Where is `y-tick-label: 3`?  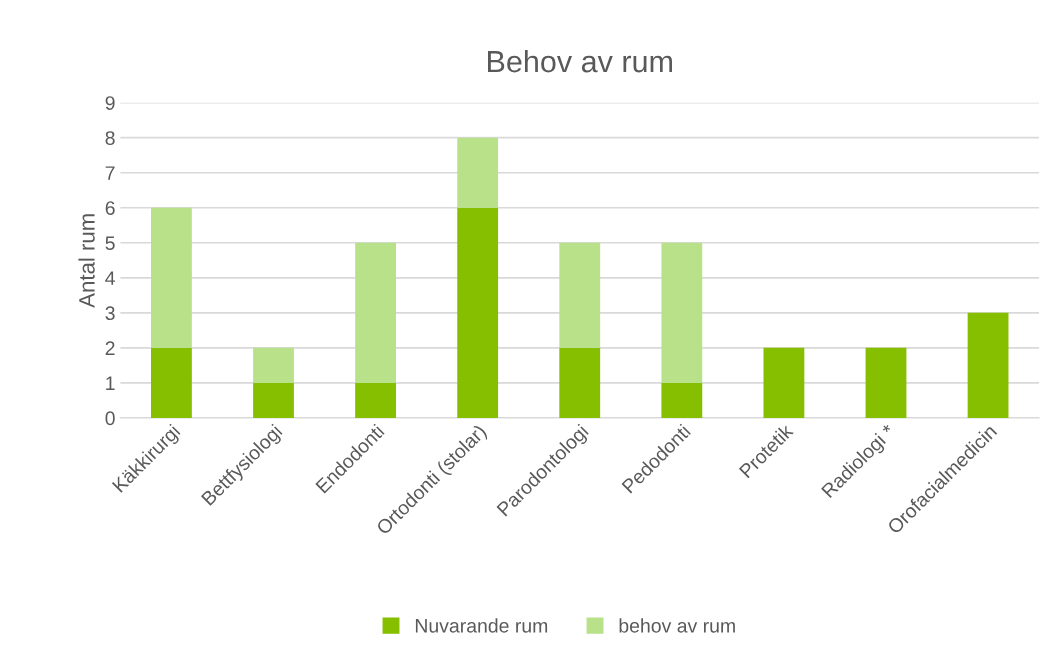
y-tick-label: 3 is located at coordinates (110, 313).